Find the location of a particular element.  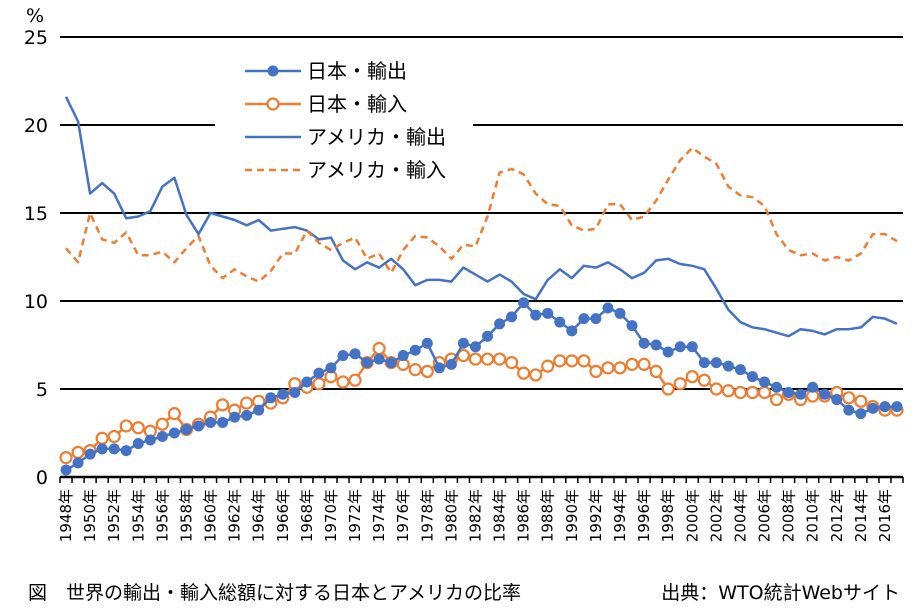

x-tick-label: 1968年 is located at coordinates (307, 515).